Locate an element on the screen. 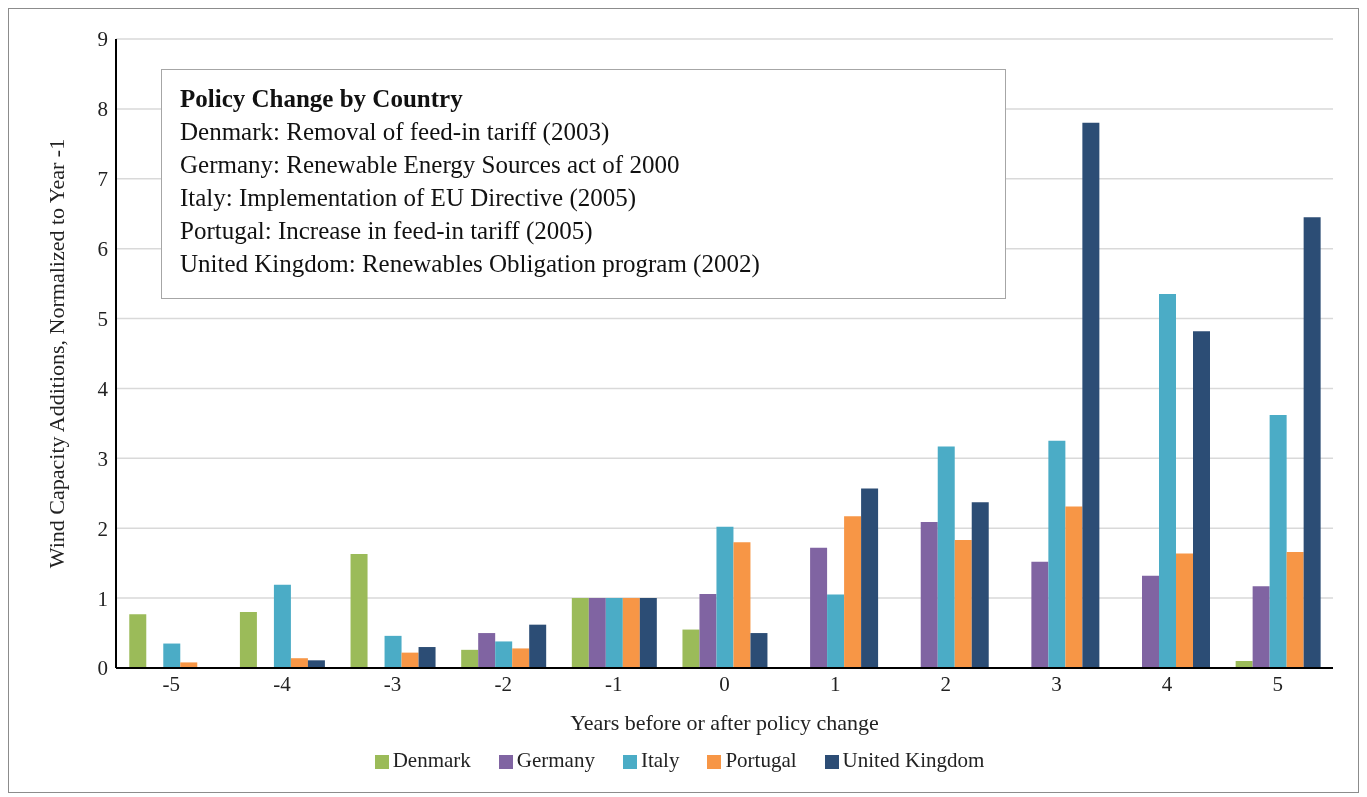 The width and height of the screenshot is (1367, 797). x-tick-label: 0 is located at coordinates (724, 683).